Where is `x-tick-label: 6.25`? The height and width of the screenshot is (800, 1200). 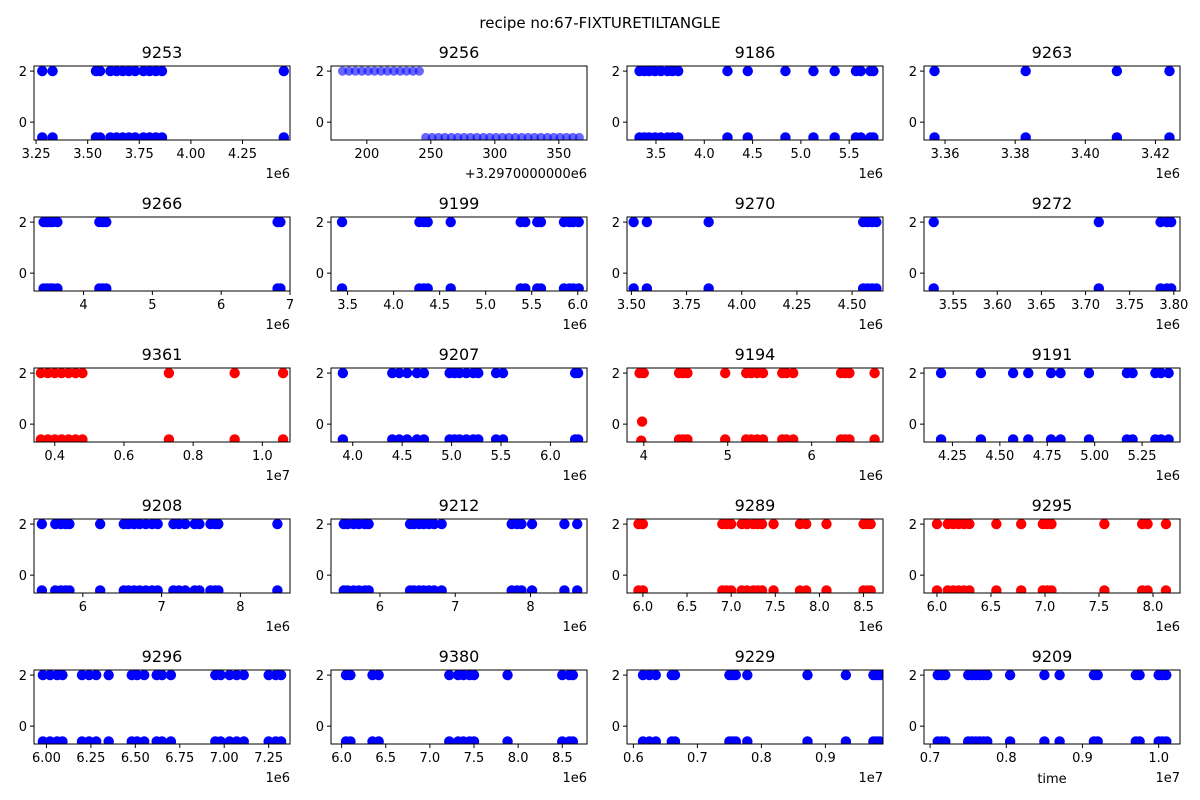 x-tick-label: 6.25 is located at coordinates (90, 758).